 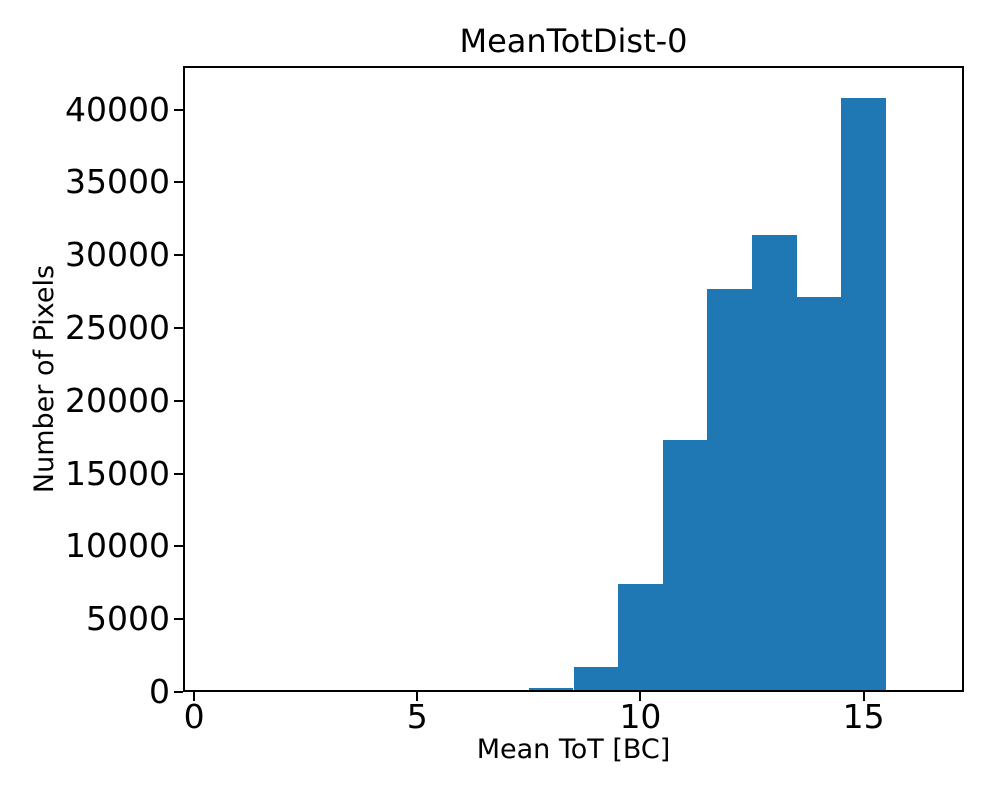 I want to click on y-tick-label: 40000, so click(x=117, y=109).